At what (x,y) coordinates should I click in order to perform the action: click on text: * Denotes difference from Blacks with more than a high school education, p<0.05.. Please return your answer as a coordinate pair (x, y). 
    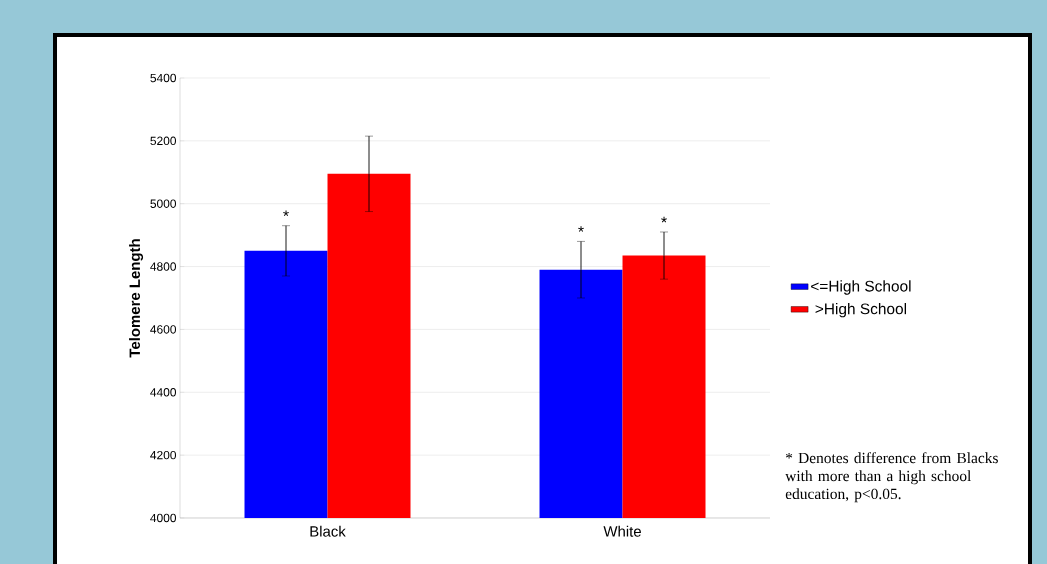
    Looking at the image, I should click on (891, 477).